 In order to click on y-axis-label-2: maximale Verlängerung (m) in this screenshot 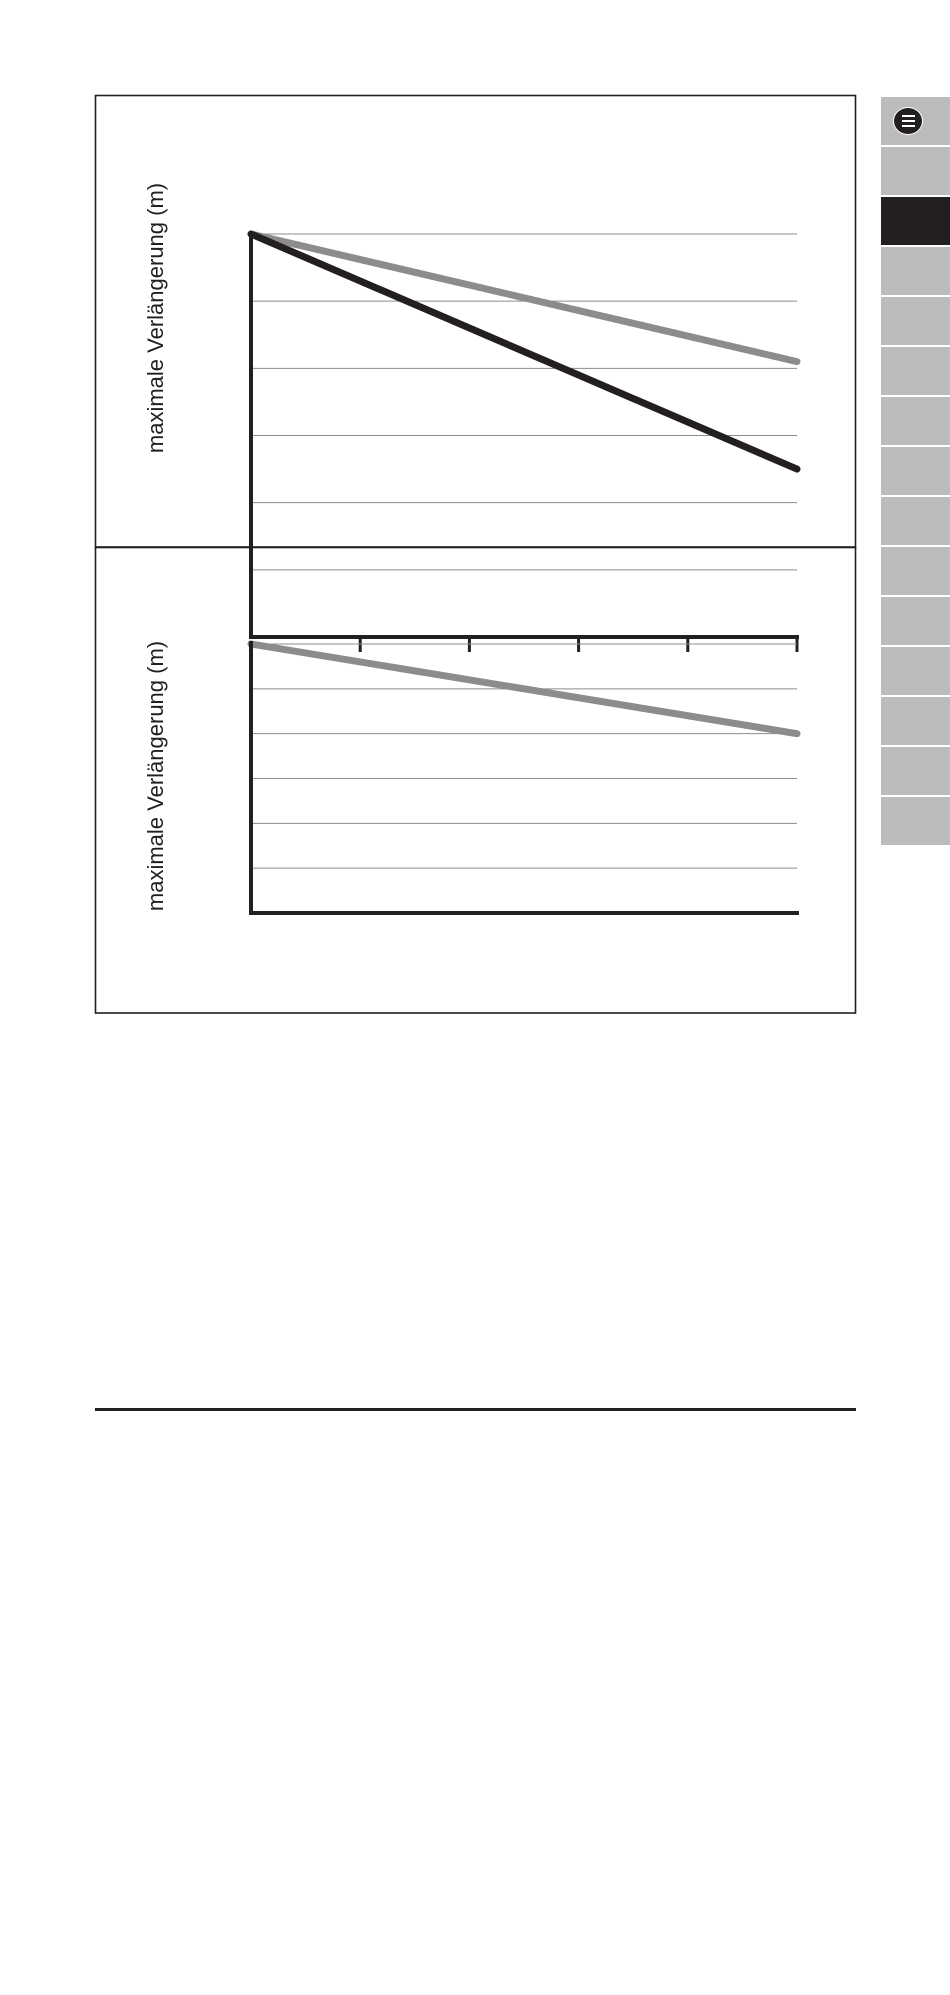, I will do `click(155, 776)`.